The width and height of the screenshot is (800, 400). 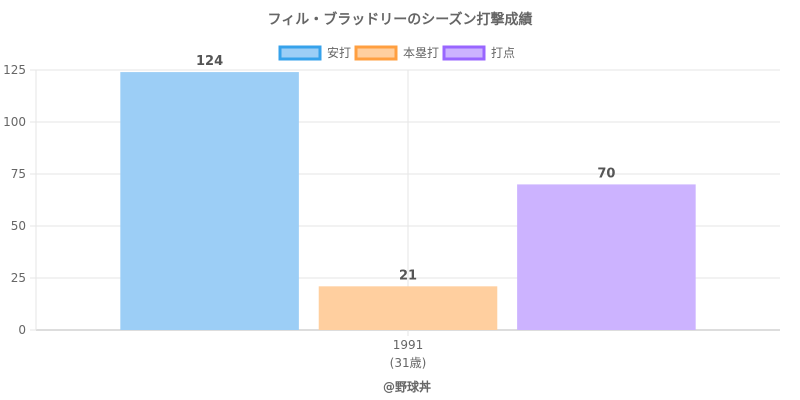 I want to click on y-tick-label: 0, so click(x=22, y=330).